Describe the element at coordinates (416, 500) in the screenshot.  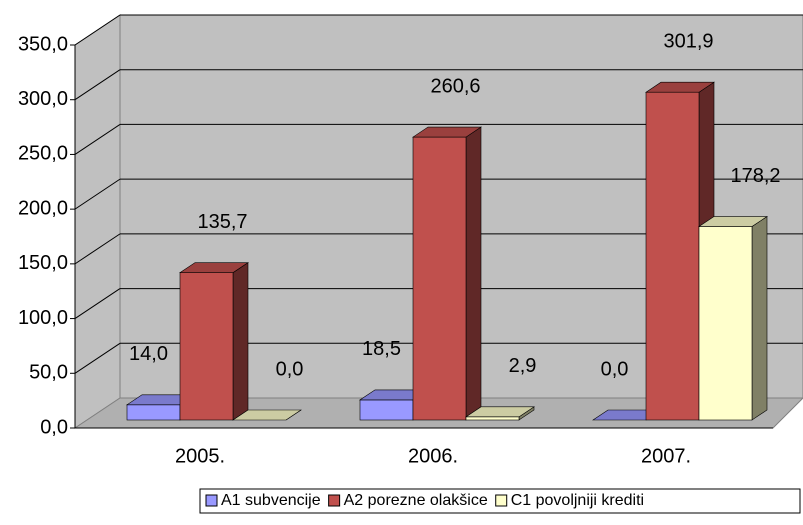
I see `legend-label: A2 porezne olakšice` at that location.